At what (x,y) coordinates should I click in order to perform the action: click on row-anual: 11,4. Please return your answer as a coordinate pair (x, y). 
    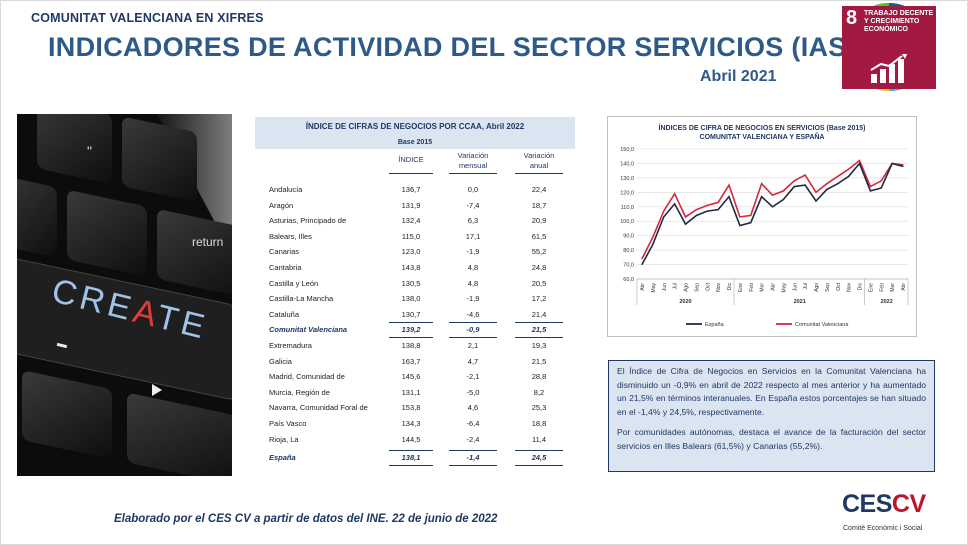
    Looking at the image, I should click on (539, 439).